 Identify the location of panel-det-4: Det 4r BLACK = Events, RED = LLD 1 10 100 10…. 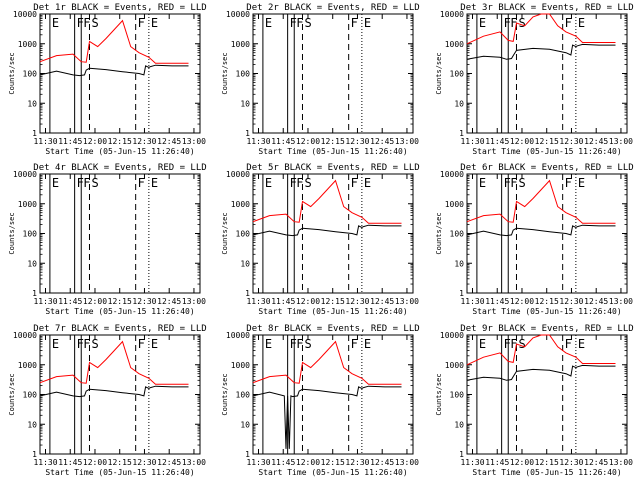
(107, 239).